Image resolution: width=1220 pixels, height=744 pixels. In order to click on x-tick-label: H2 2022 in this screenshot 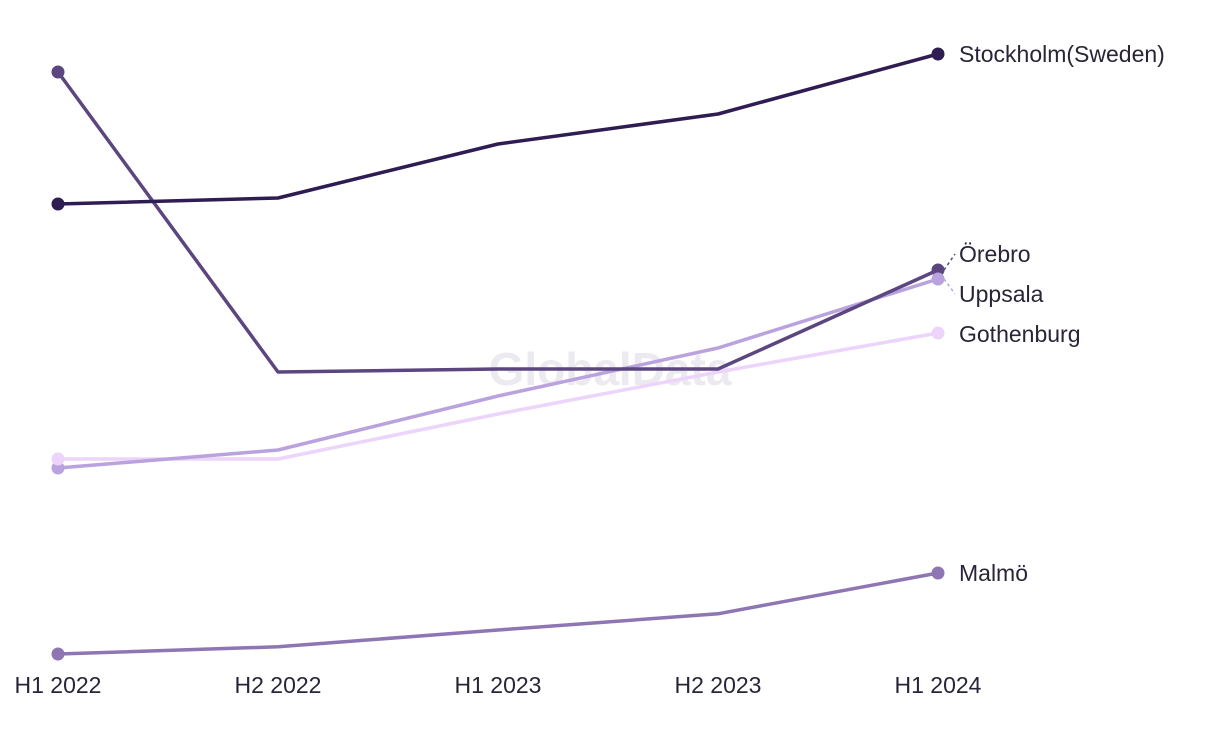, I will do `click(278, 685)`.